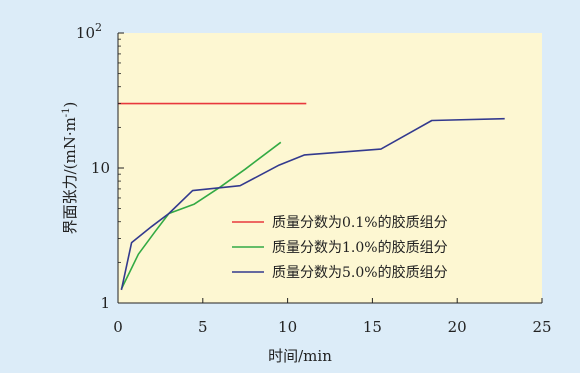  What do you see at coordinates (66, 112) in the screenshot?
I see `y-axis-label-exponent: -1` at bounding box center [66, 112].